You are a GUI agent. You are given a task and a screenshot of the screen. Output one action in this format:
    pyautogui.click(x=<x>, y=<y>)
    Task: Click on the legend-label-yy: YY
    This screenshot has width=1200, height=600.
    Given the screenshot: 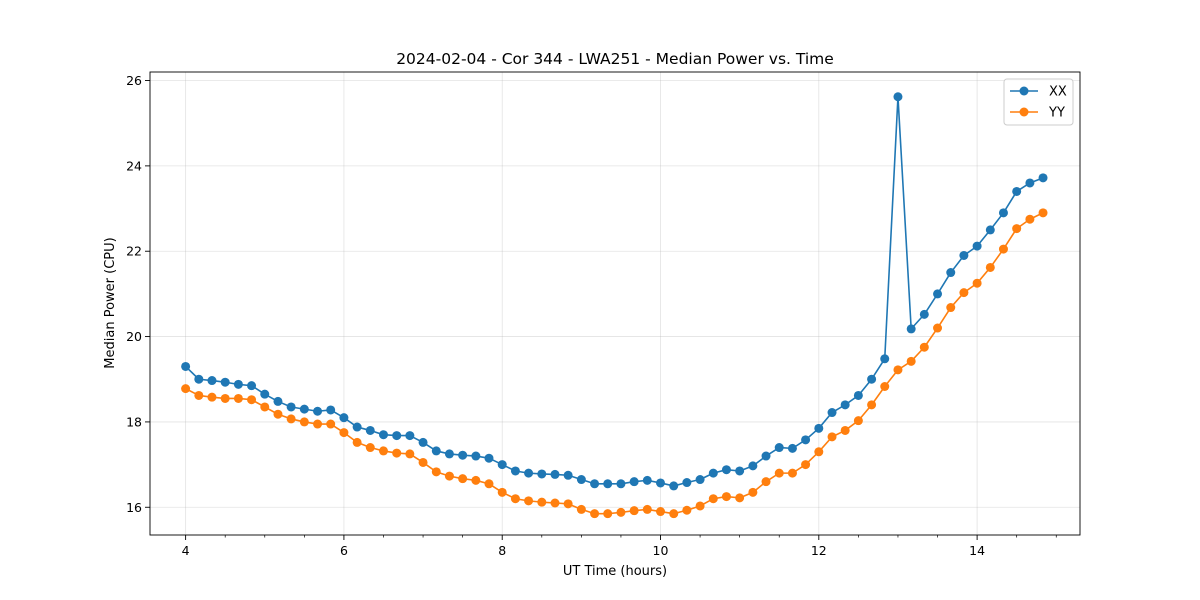 What is the action you would take?
    pyautogui.click(x=1056, y=113)
    